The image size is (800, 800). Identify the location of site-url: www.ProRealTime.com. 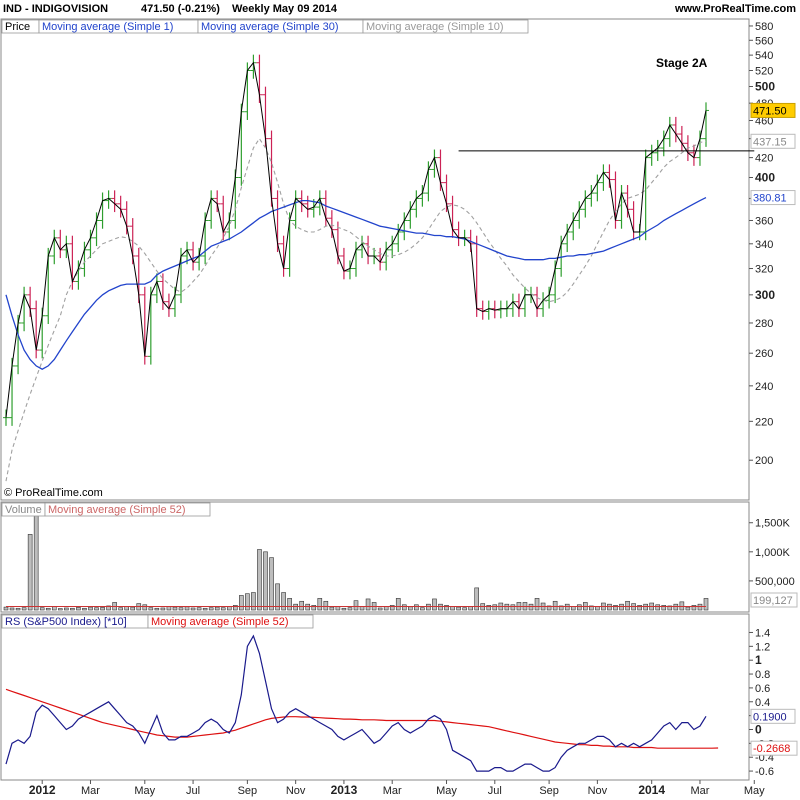
(735, 9).